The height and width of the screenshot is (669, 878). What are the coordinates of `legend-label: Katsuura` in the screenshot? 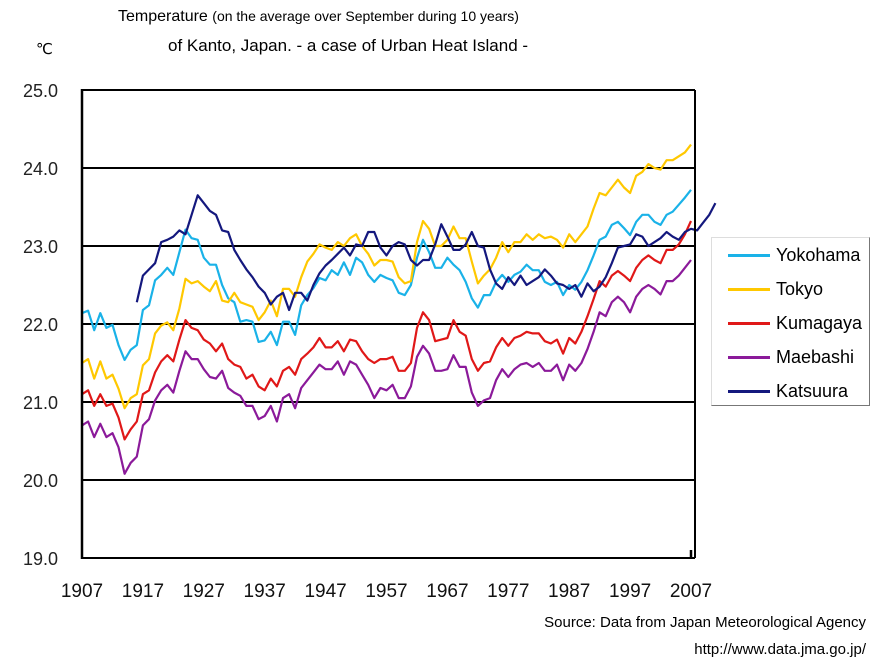 It's located at (812, 390).